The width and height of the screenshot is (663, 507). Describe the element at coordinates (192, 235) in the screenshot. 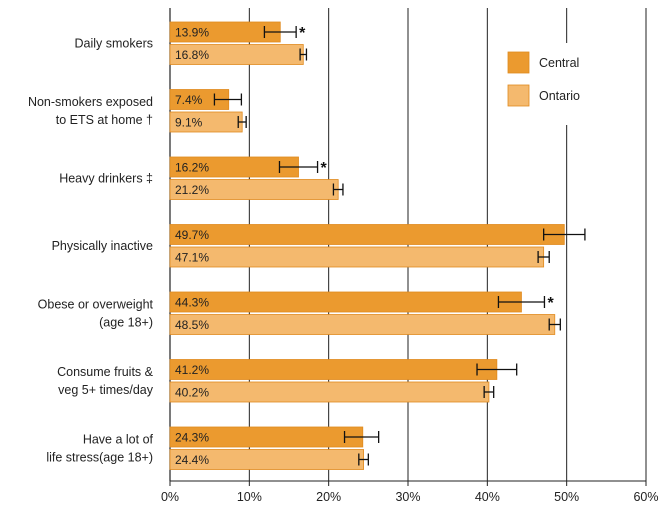

I see `bar-value-label: 49.7%` at that location.